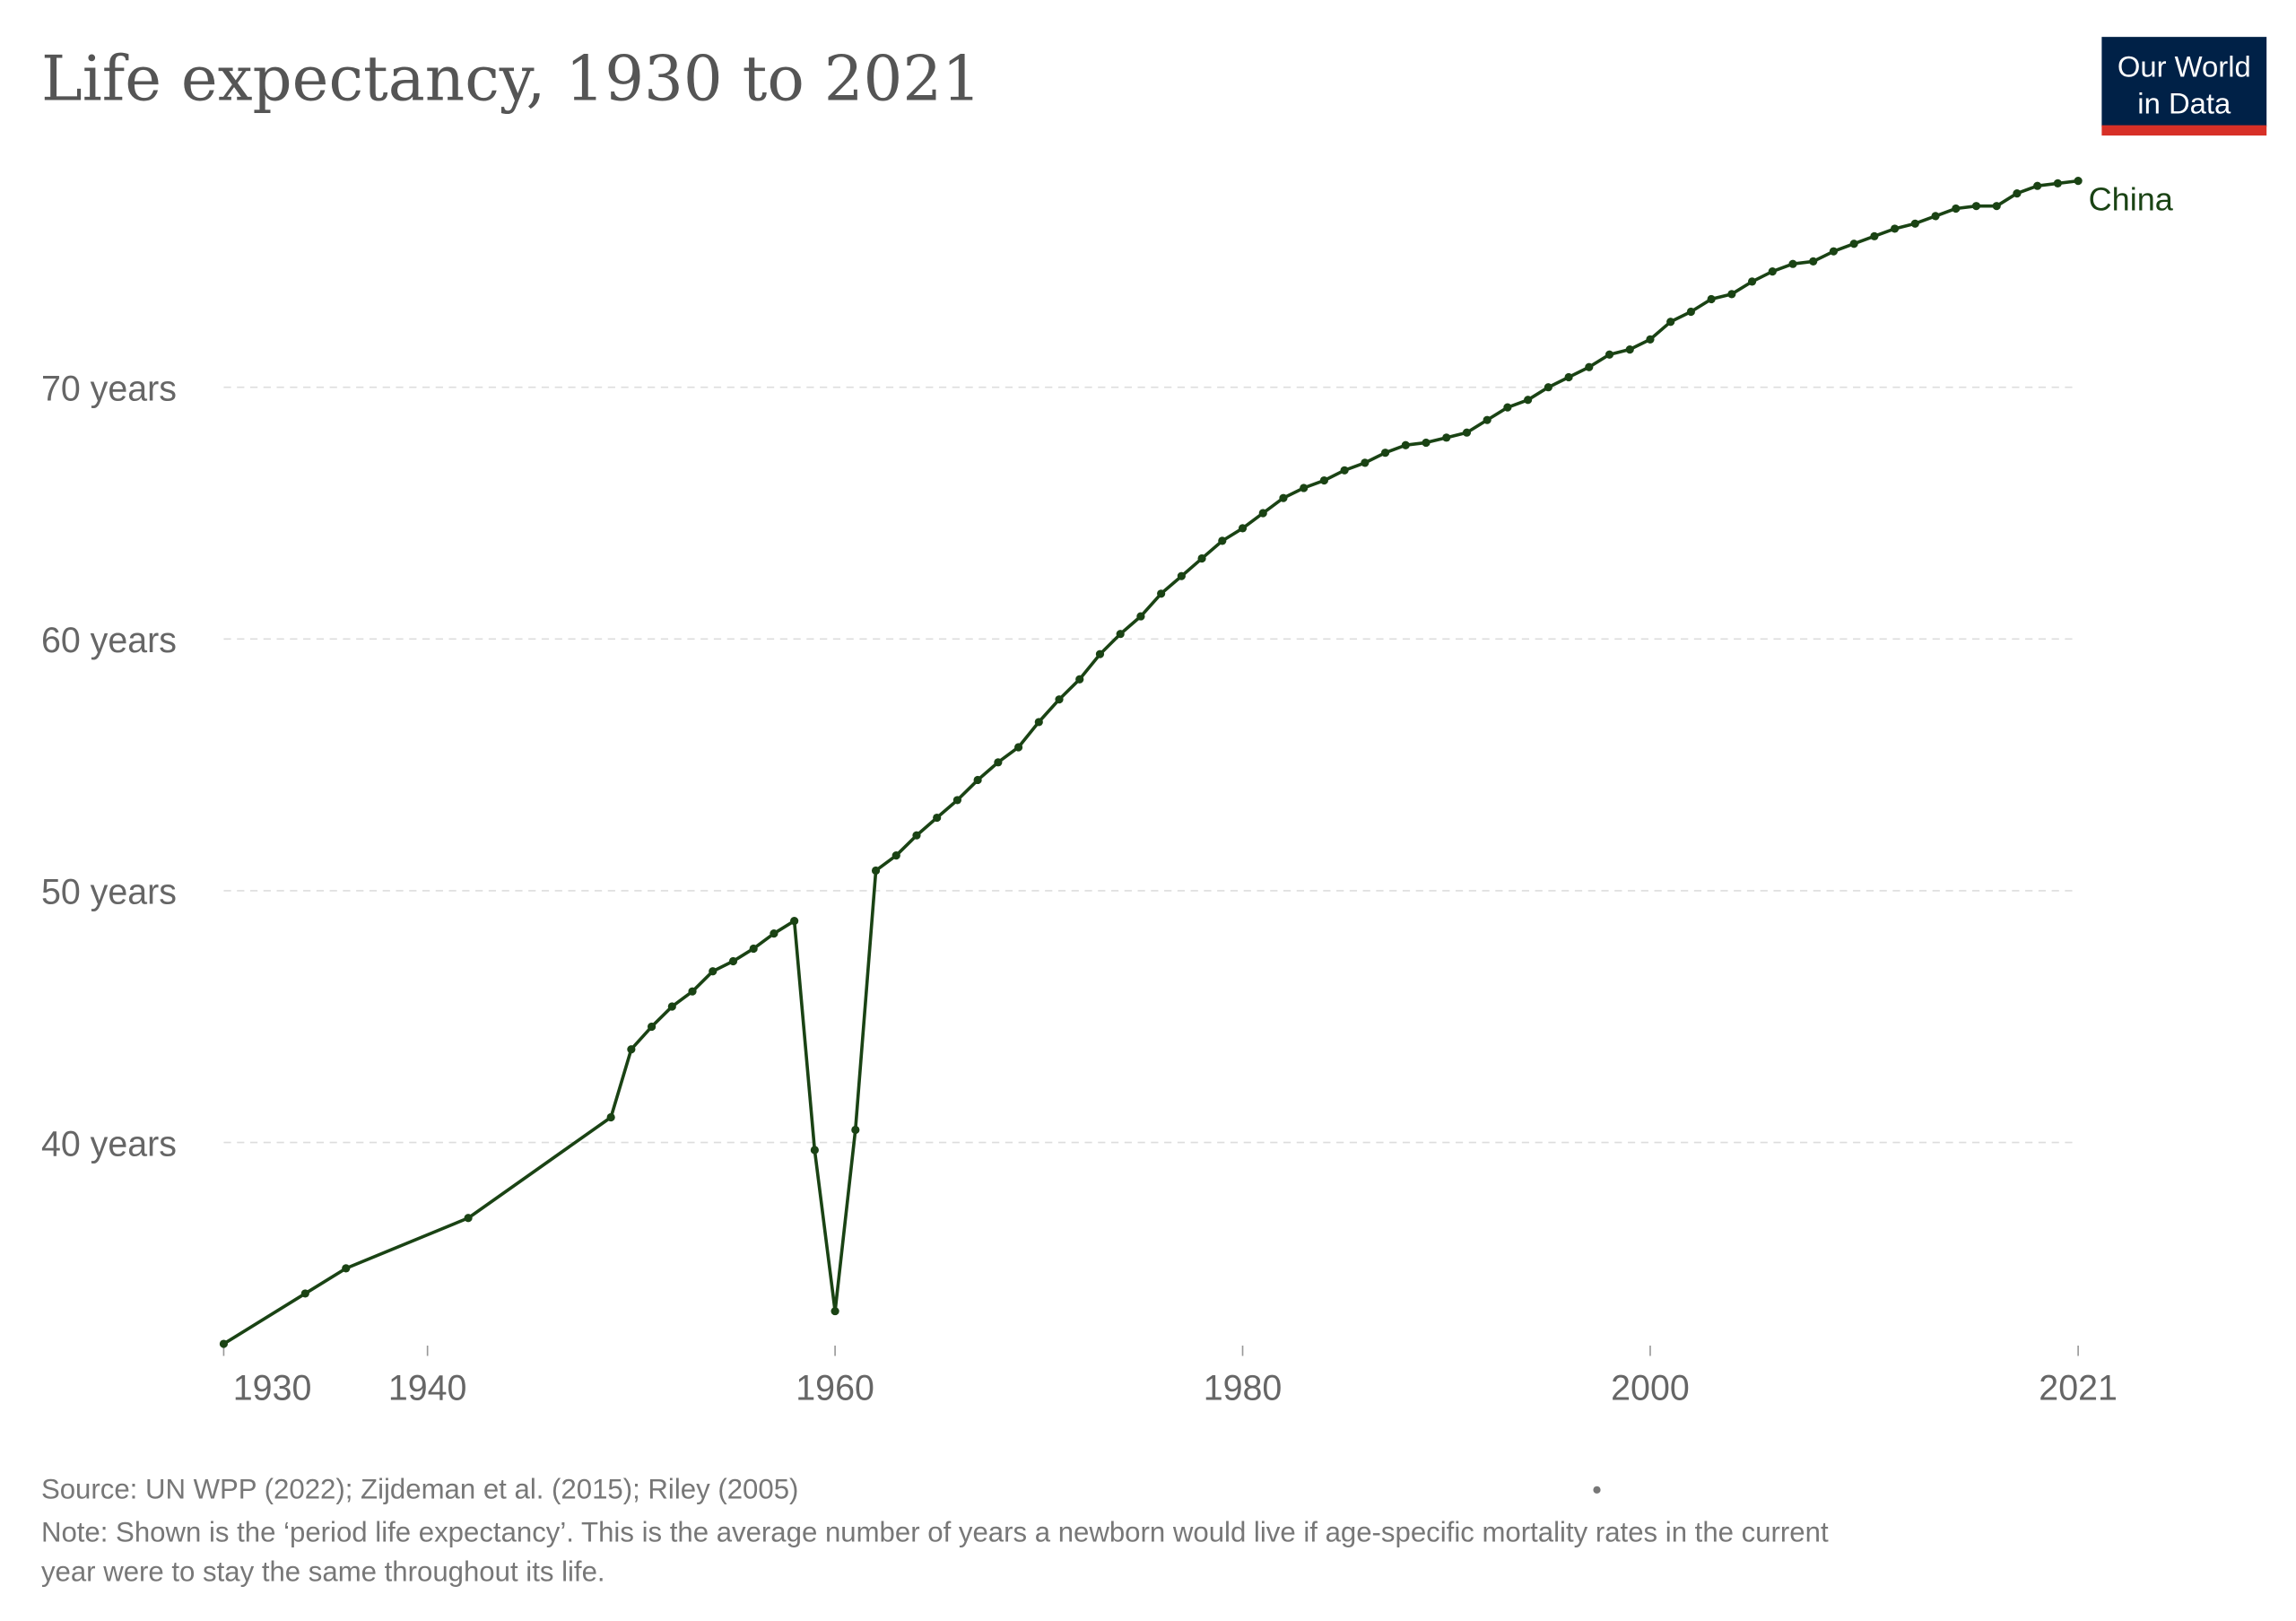 Image resolution: width=2296 pixels, height=1621 pixels. I want to click on y-tick-label: 60 years, so click(109, 640).